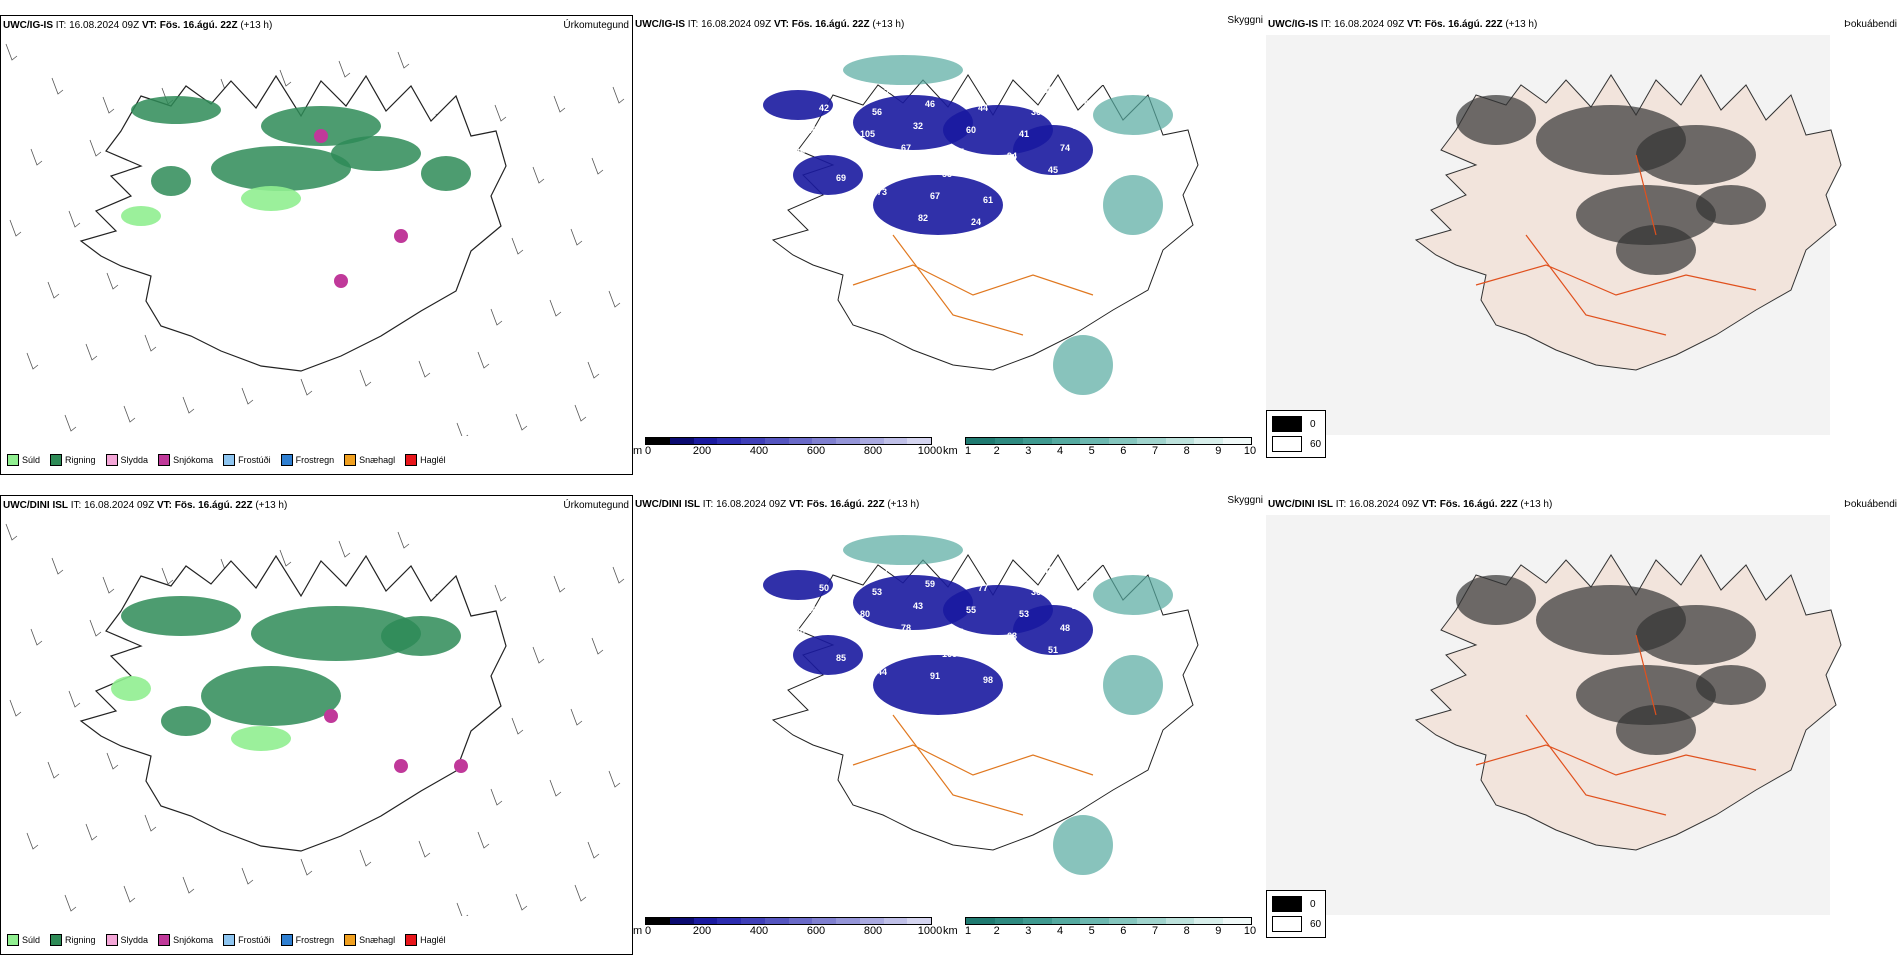 The height and width of the screenshot is (955, 1900). Describe the element at coordinates (788, 932) in the screenshot. I see `ceiling-colorbar: m 0 200 400 600 800 1000` at that location.